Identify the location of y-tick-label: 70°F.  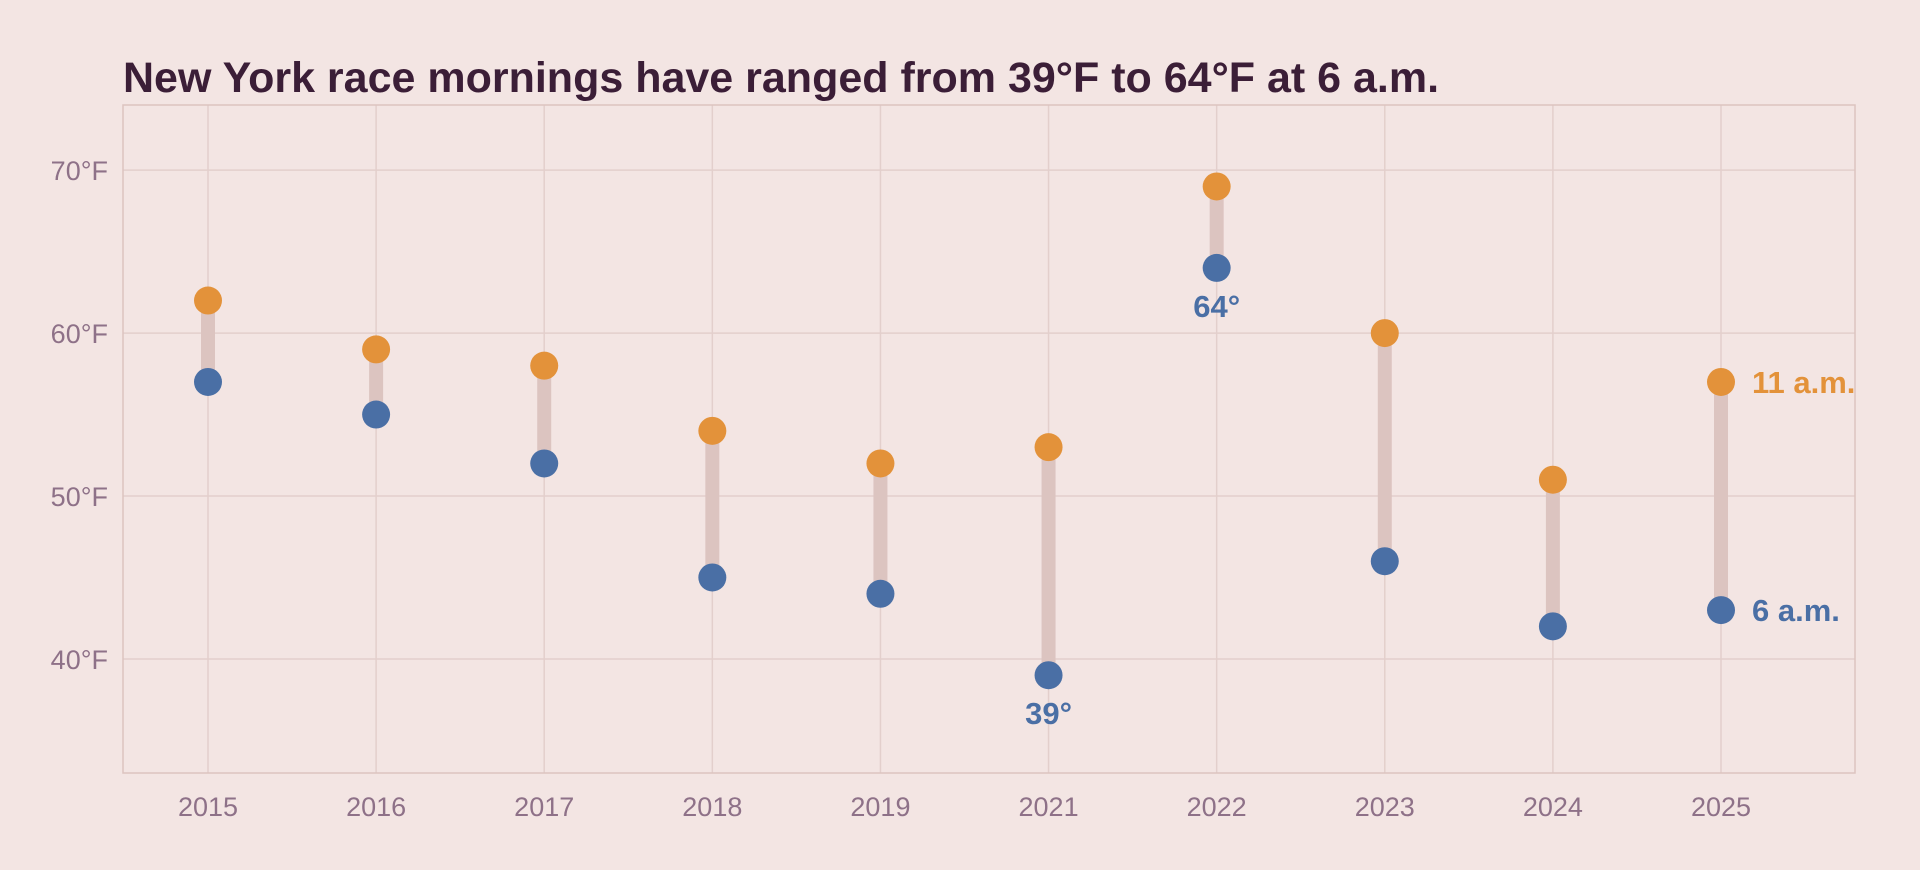
(79, 171).